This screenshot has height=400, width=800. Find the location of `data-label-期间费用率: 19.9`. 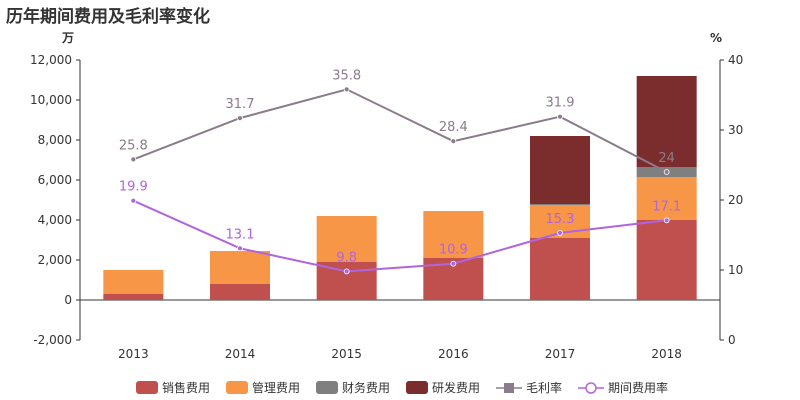

data-label-期间费用率: 19.9 is located at coordinates (133, 187).